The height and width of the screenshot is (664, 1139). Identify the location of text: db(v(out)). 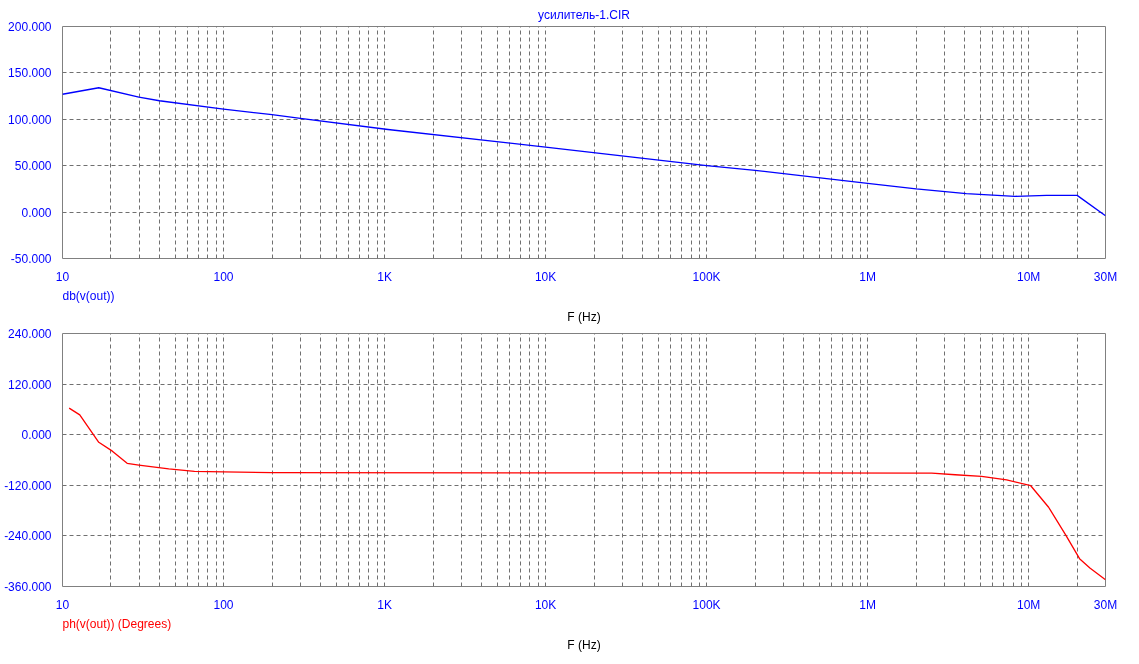
(88, 295).